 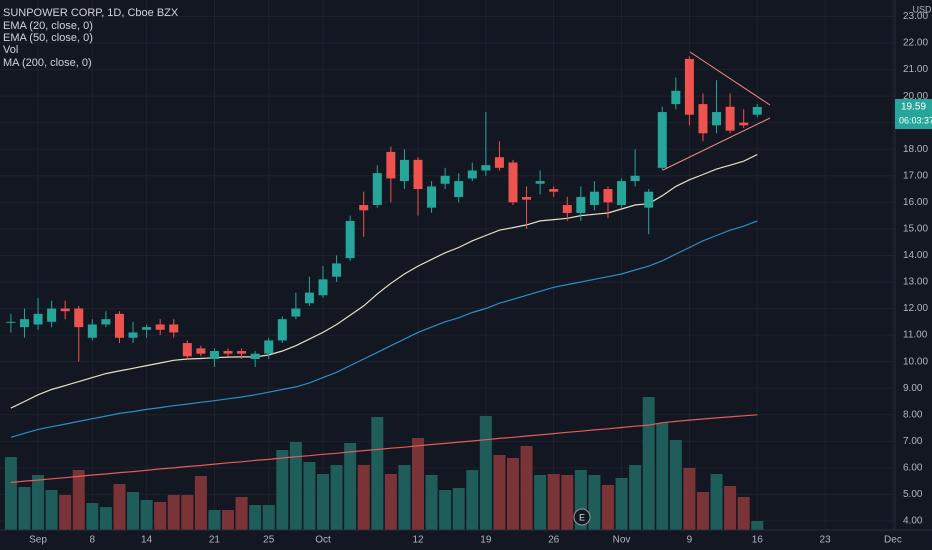 What do you see at coordinates (915, 282) in the screenshot?
I see `y-tick-label: 13.00` at bounding box center [915, 282].